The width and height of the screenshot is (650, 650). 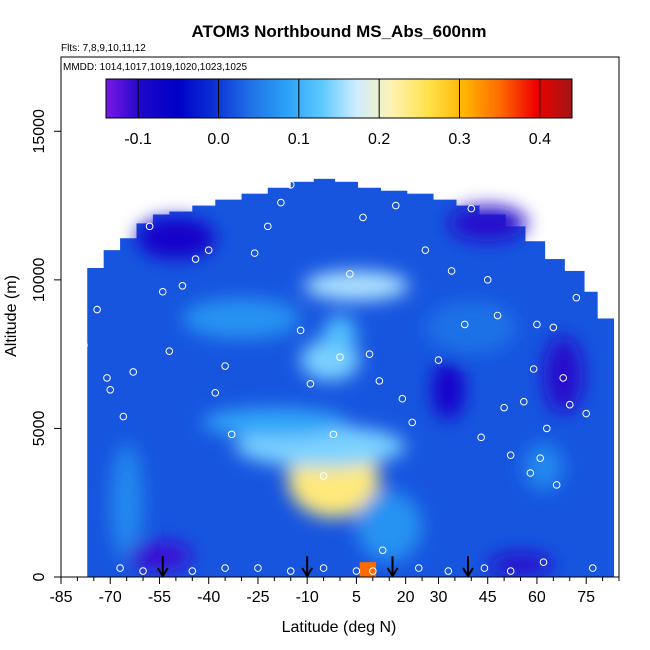 What do you see at coordinates (155, 67) in the screenshot?
I see `dates-subtitle: MMDD: 1014,1017,1019,1020,1023,1025` at bounding box center [155, 67].